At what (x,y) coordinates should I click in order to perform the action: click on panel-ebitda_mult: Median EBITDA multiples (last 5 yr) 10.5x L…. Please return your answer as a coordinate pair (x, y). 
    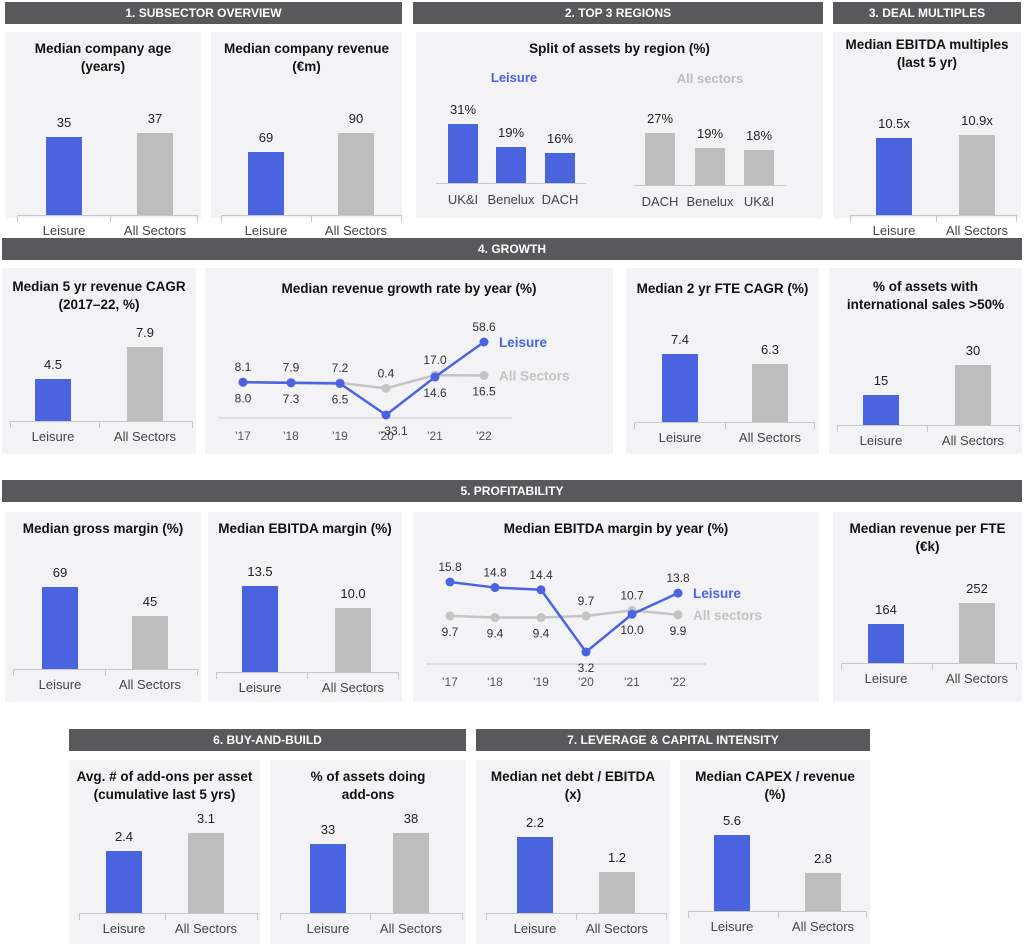
    Looking at the image, I should click on (927, 135).